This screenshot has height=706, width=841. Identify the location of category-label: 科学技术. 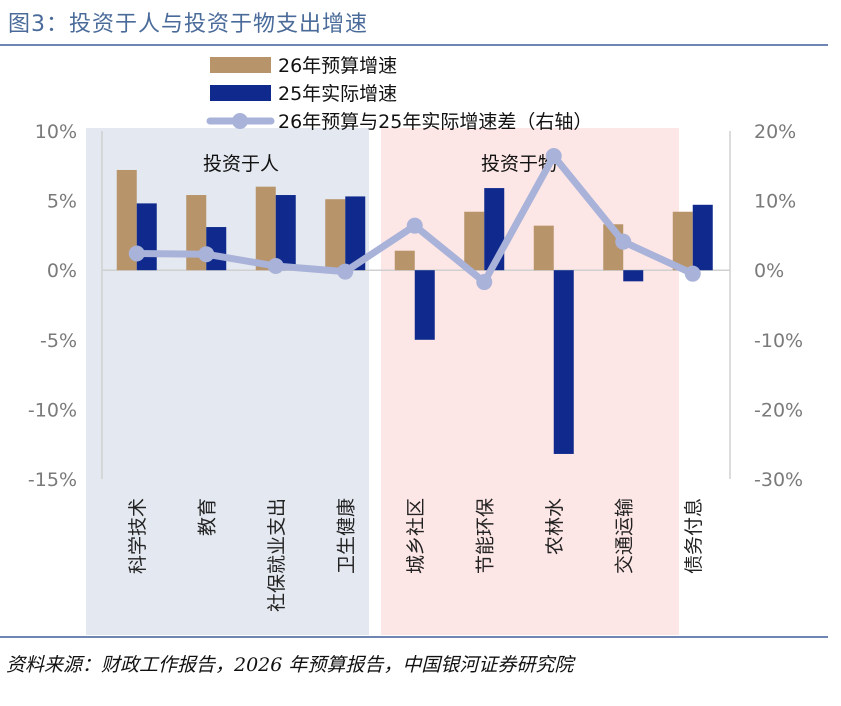
(138, 536).